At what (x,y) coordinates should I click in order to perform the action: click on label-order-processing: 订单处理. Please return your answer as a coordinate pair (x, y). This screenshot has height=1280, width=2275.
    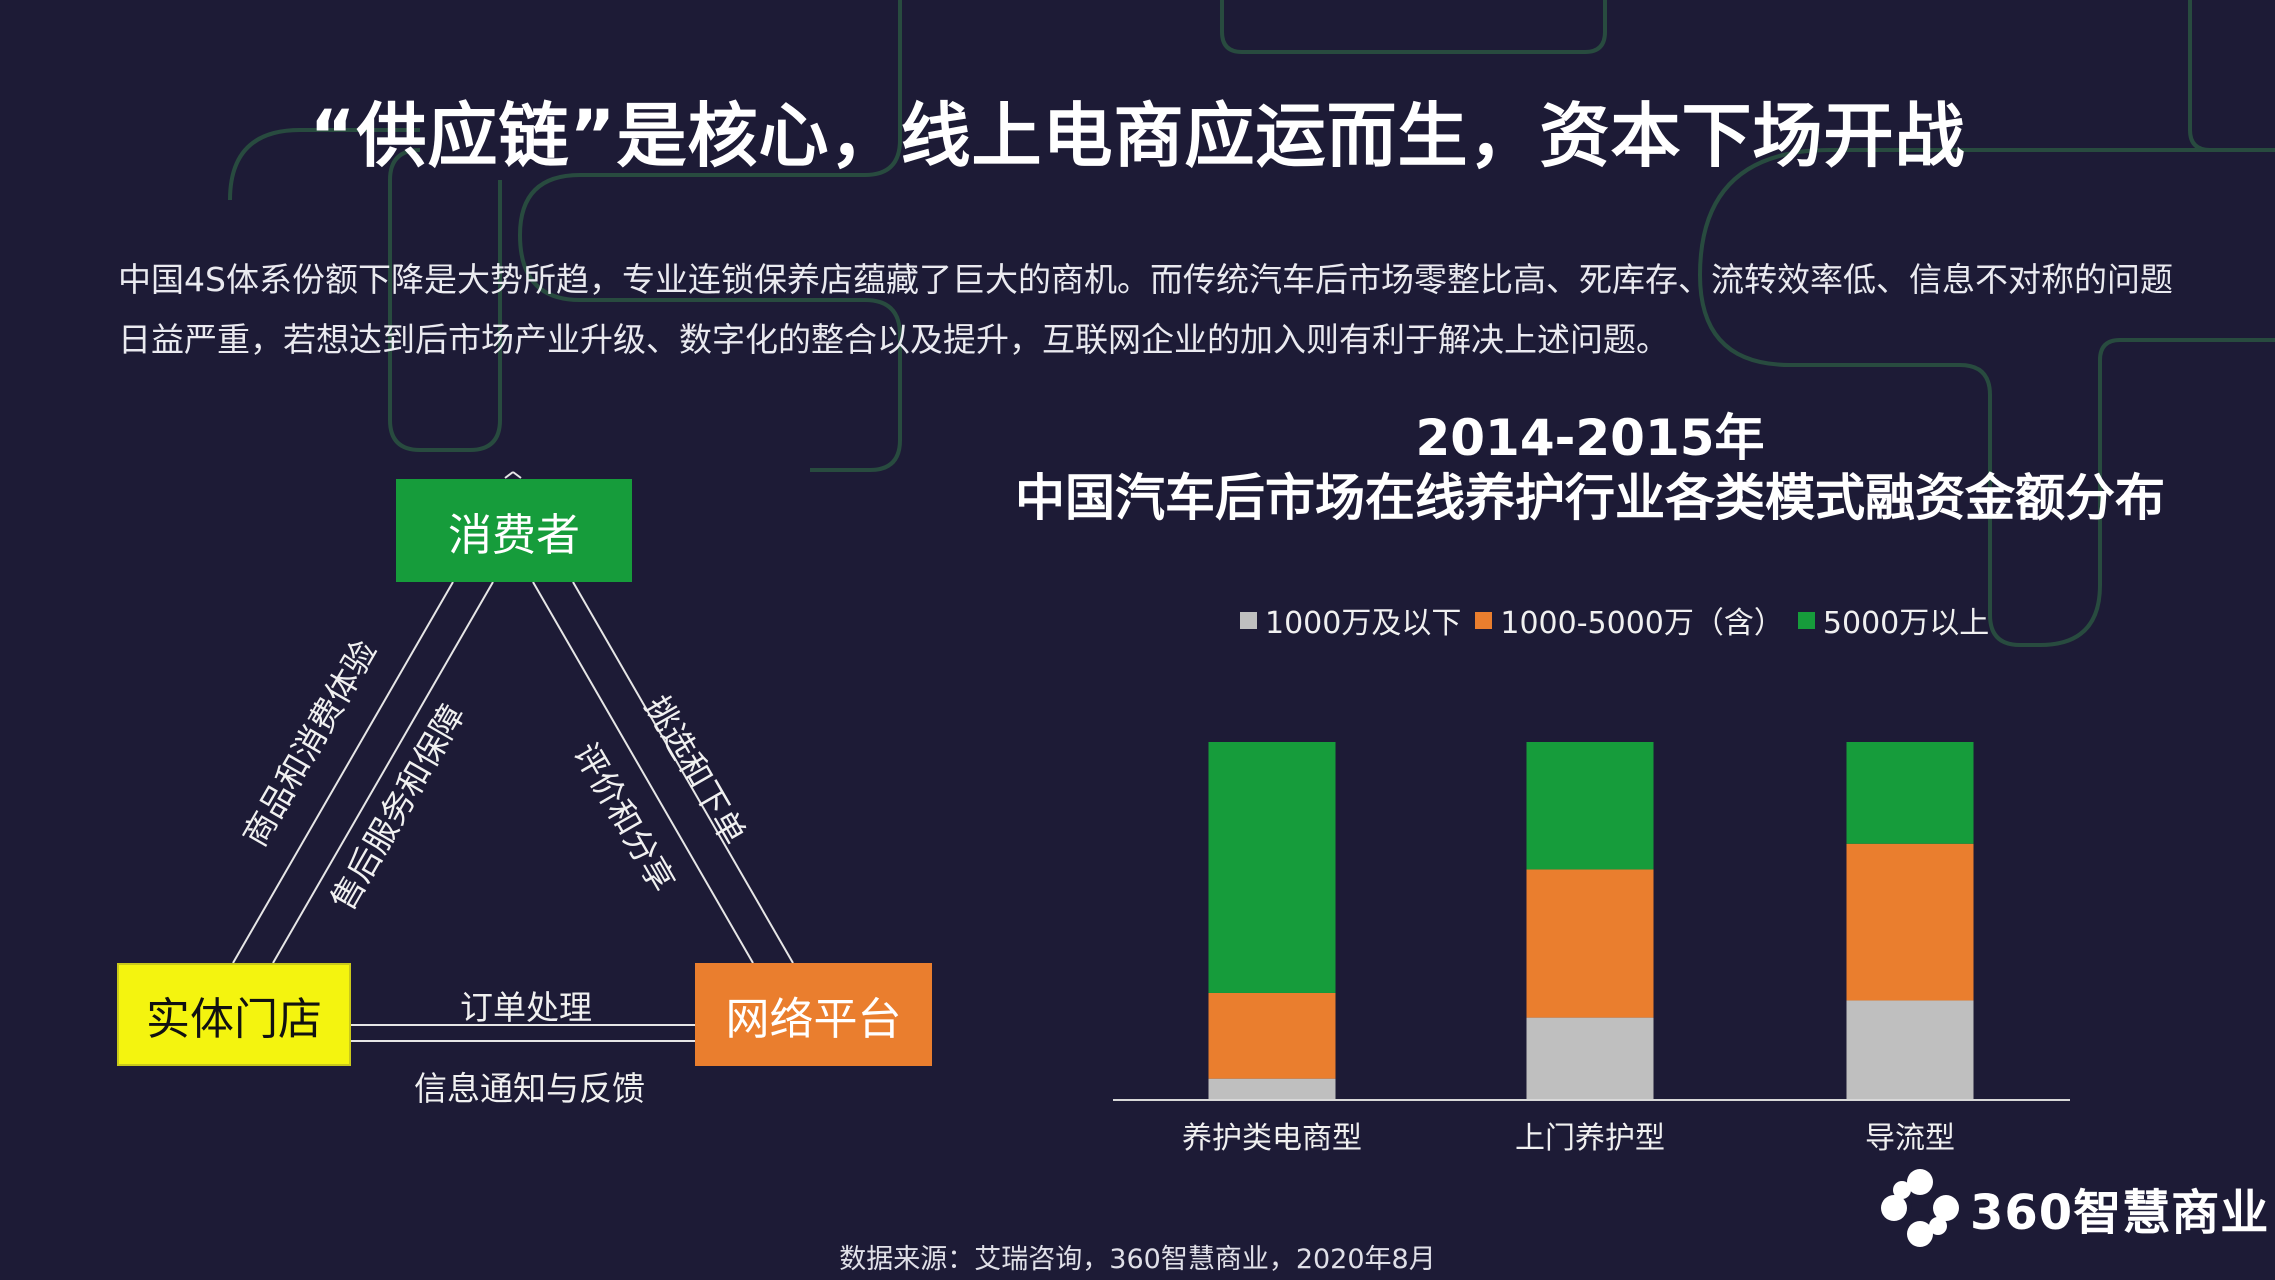
    Looking at the image, I should click on (526, 1007).